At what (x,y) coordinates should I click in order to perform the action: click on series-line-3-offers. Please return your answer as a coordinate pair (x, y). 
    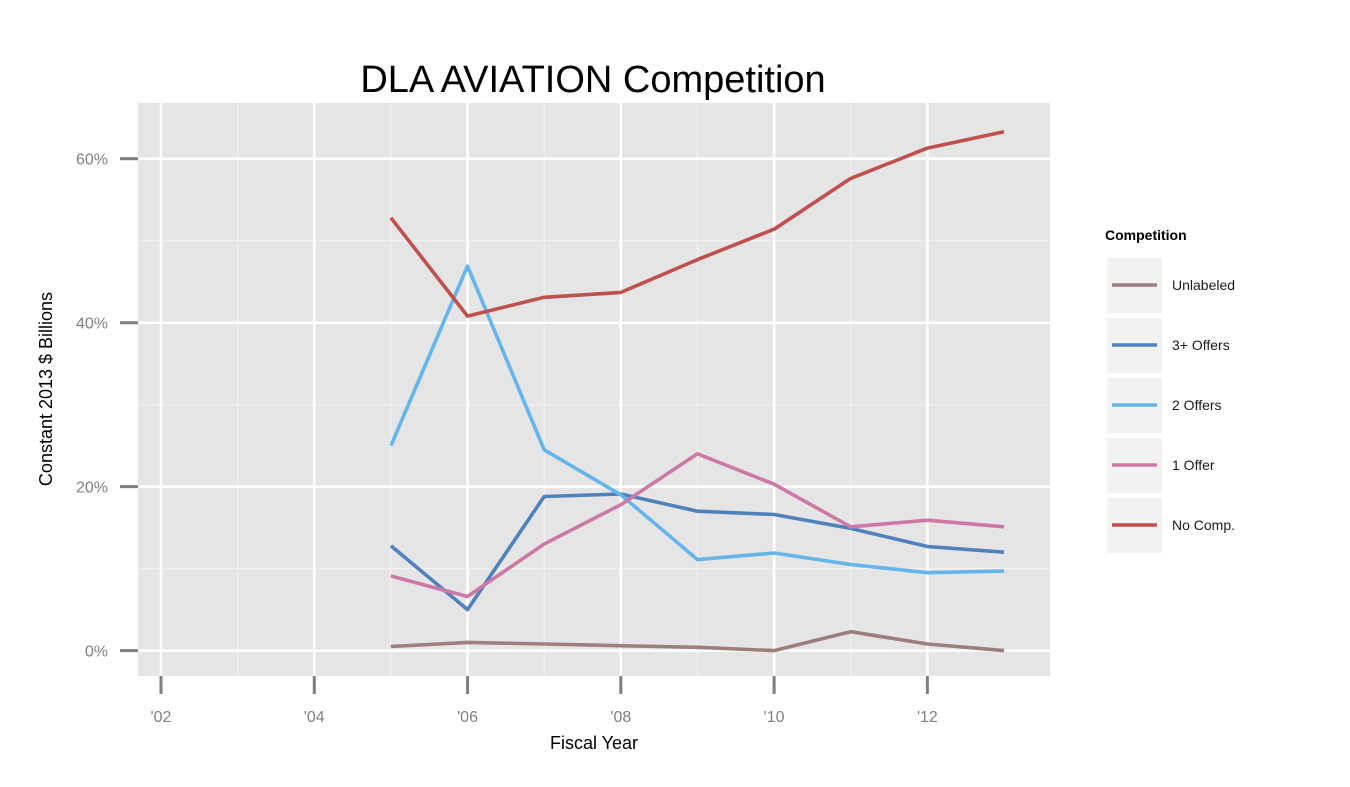
    Looking at the image, I should click on (697, 552).